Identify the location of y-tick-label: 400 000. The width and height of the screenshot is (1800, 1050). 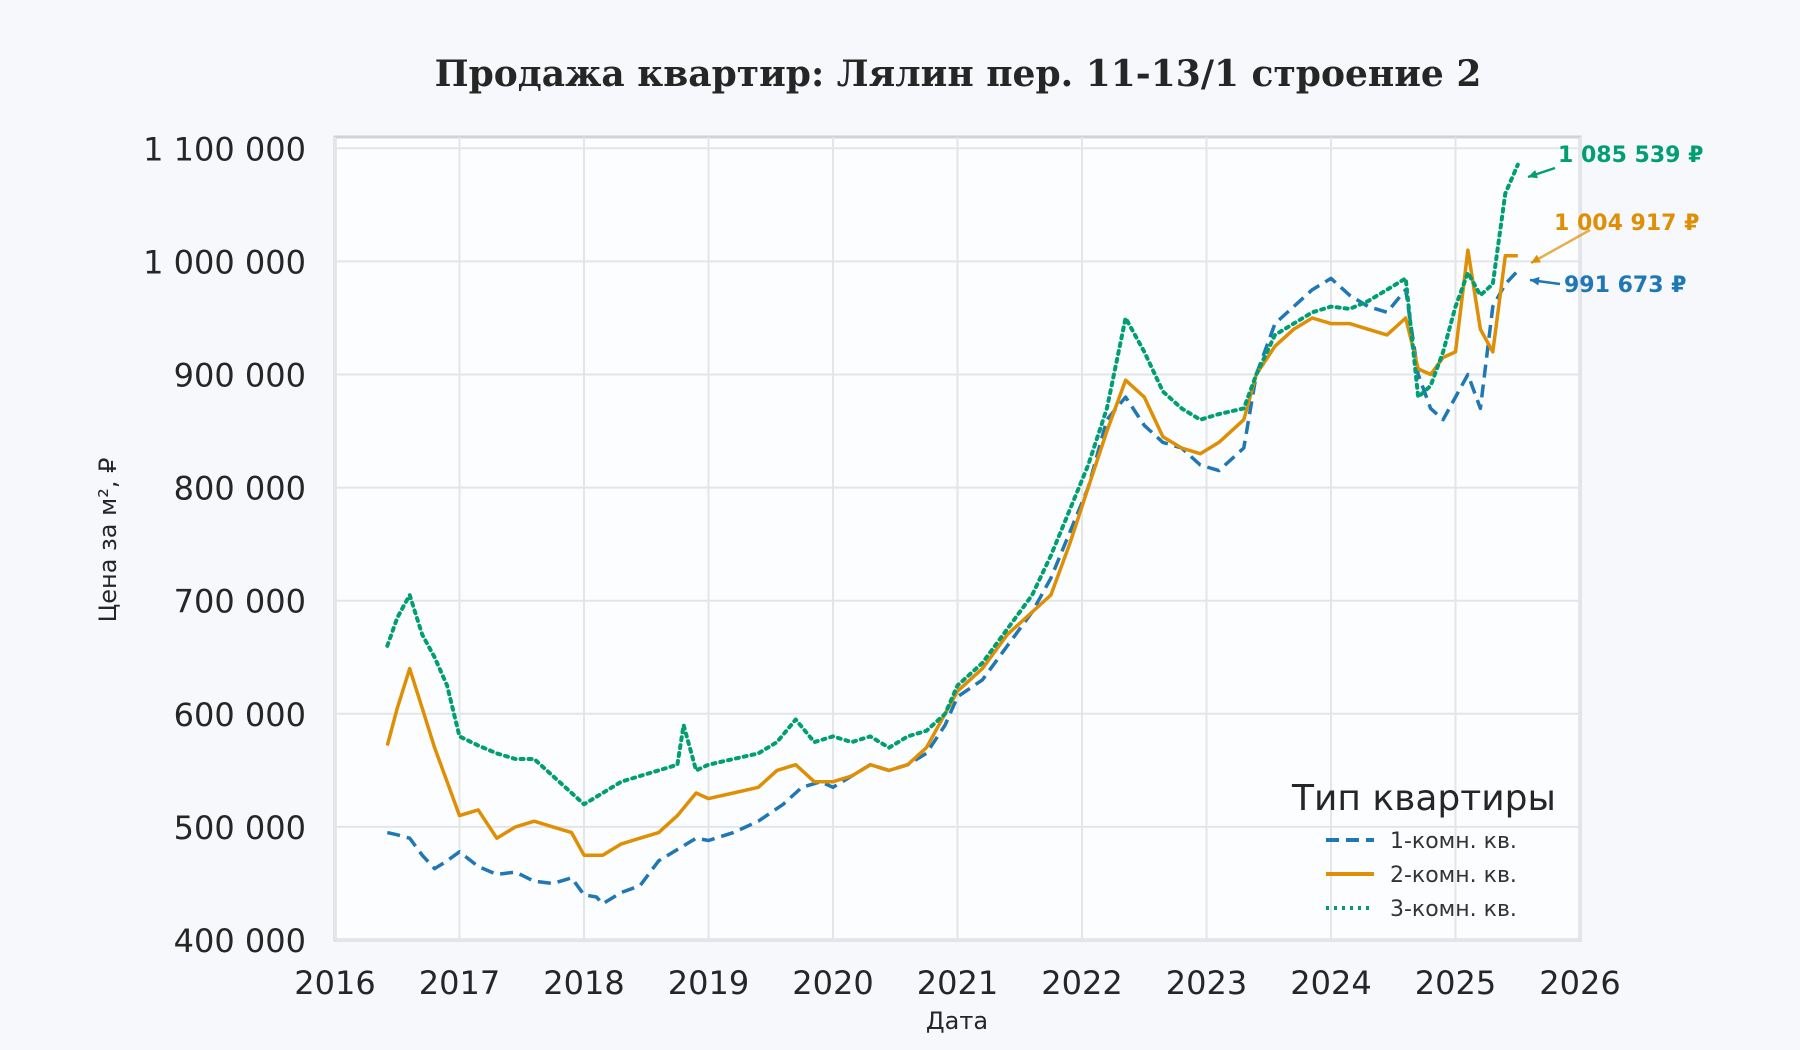
(240, 941).